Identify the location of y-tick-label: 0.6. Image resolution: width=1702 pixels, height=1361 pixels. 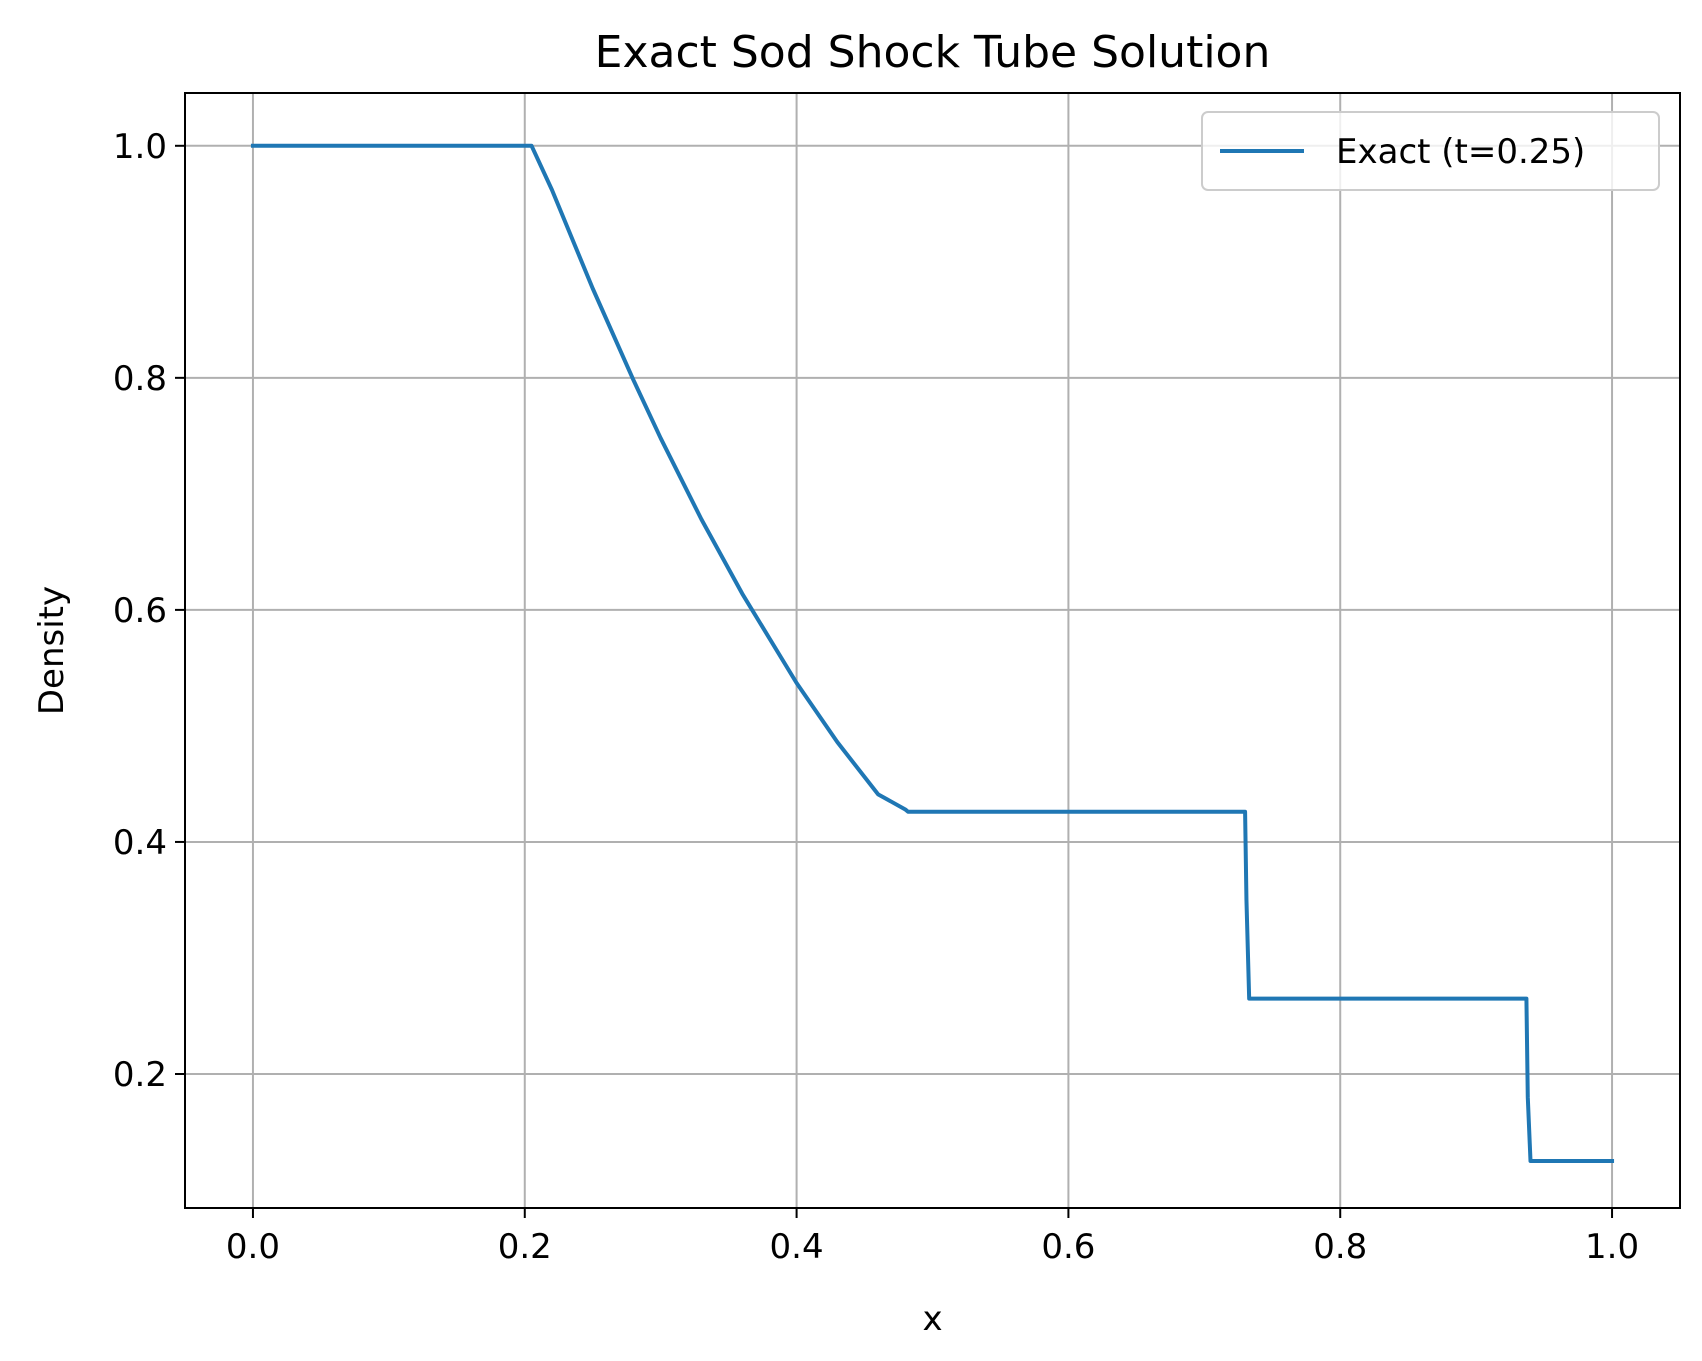
(140, 611).